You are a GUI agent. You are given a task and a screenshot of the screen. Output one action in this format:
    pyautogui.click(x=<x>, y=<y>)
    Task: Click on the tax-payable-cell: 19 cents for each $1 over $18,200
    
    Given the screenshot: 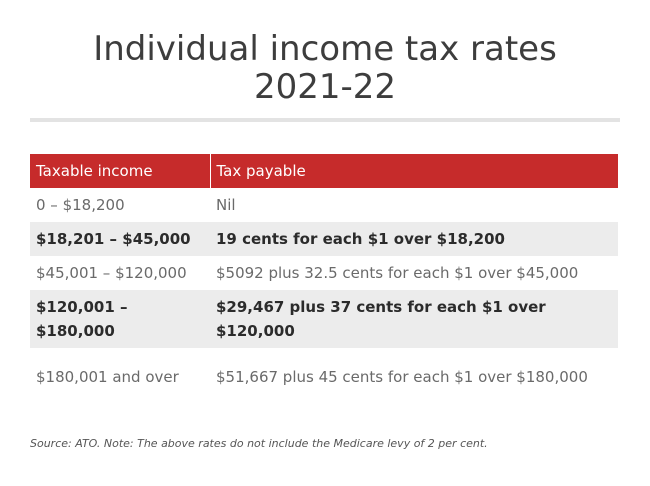 What is the action you would take?
    pyautogui.click(x=414, y=239)
    